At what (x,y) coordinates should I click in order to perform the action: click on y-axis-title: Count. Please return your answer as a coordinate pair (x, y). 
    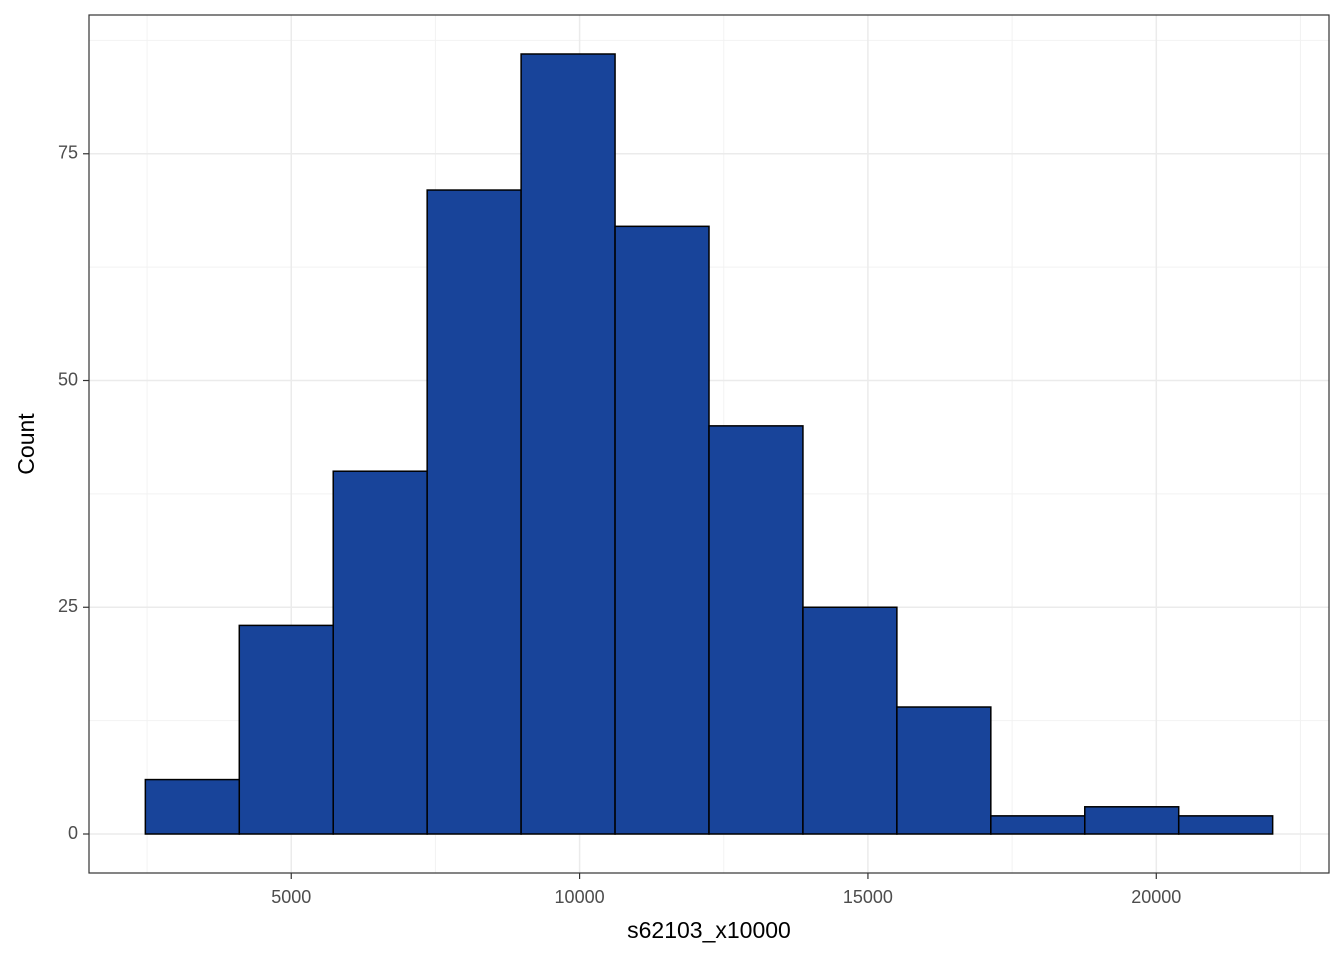
    Looking at the image, I should click on (26, 444).